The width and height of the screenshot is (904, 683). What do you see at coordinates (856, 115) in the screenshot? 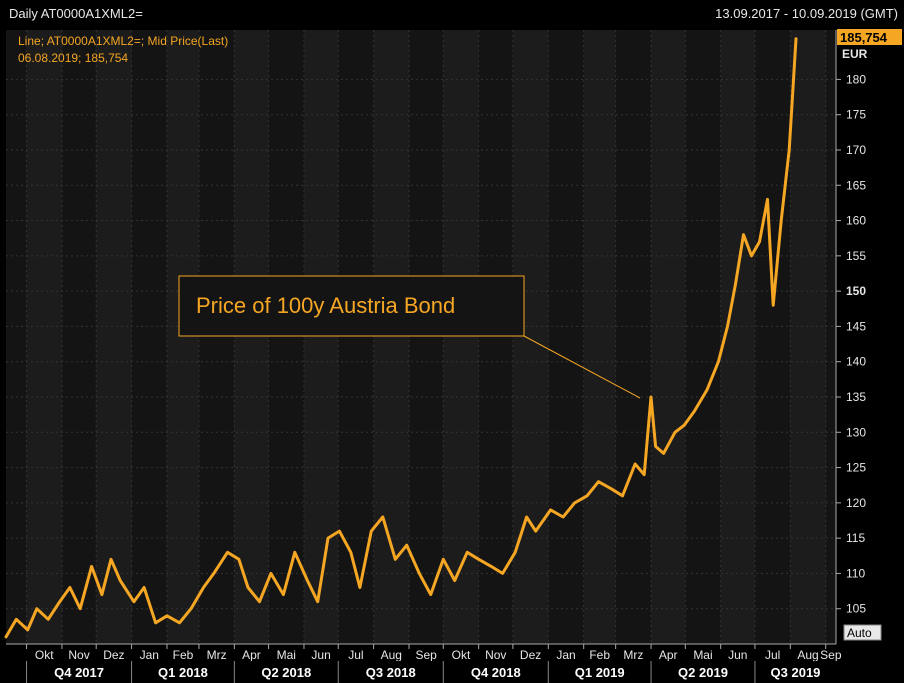
I see `y-tick-label: 175` at bounding box center [856, 115].